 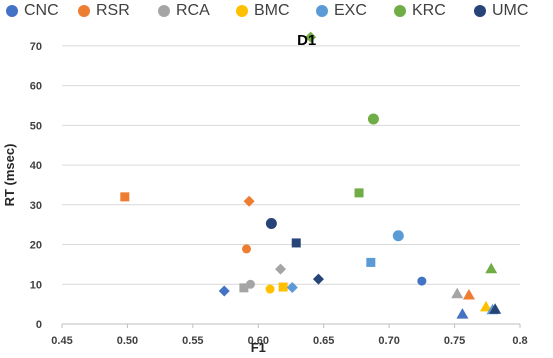 I want to click on rsr-triangle-point, so click(x=468, y=294).